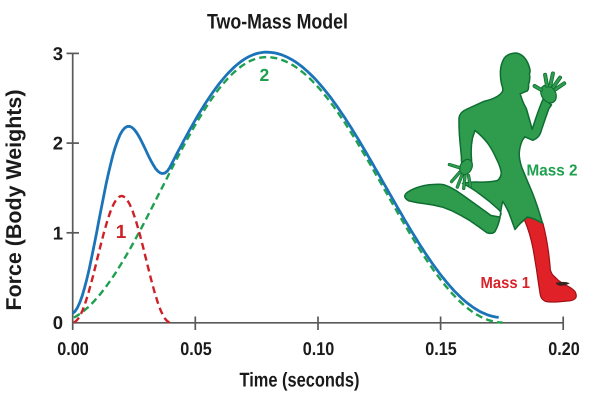  What do you see at coordinates (73, 348) in the screenshot?
I see `svg-text: 0.00` at bounding box center [73, 348].